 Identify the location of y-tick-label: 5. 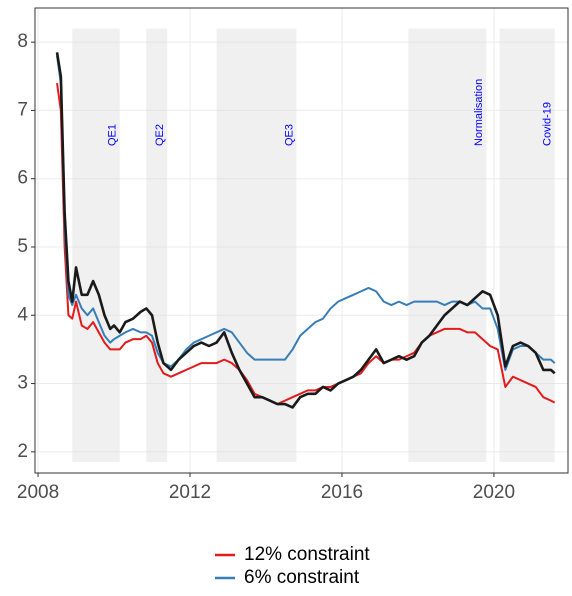
(22, 246).